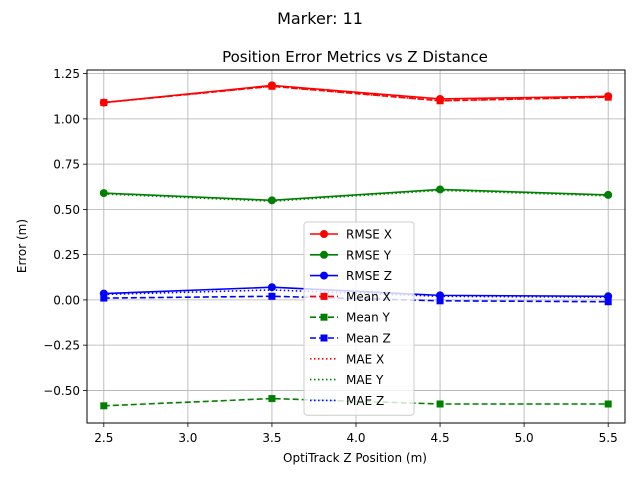 The width and height of the screenshot is (640, 480). I want to click on legend-label-mean-y: Mean Y, so click(368, 318).